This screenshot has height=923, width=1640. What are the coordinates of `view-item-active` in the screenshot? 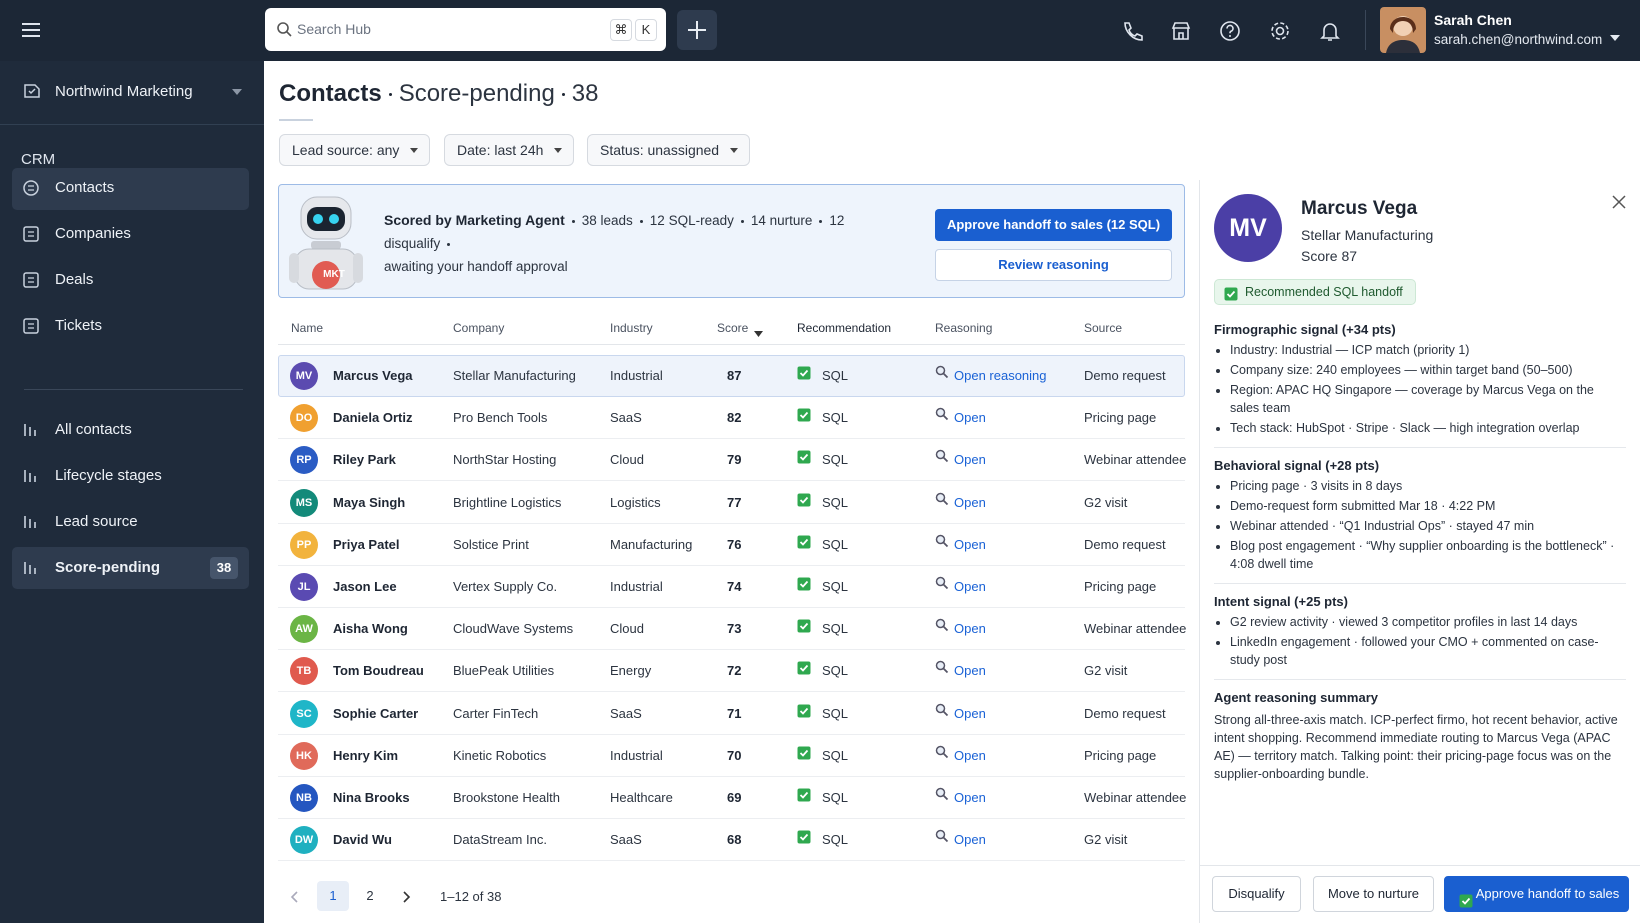 It's located at (130, 568).